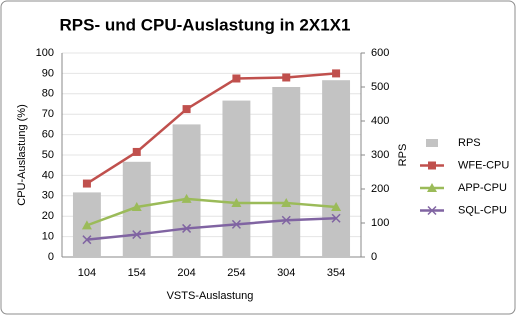 The width and height of the screenshot is (517, 316). Describe the element at coordinates (374, 257) in the screenshot. I see `y2-tick-label: 0` at that location.